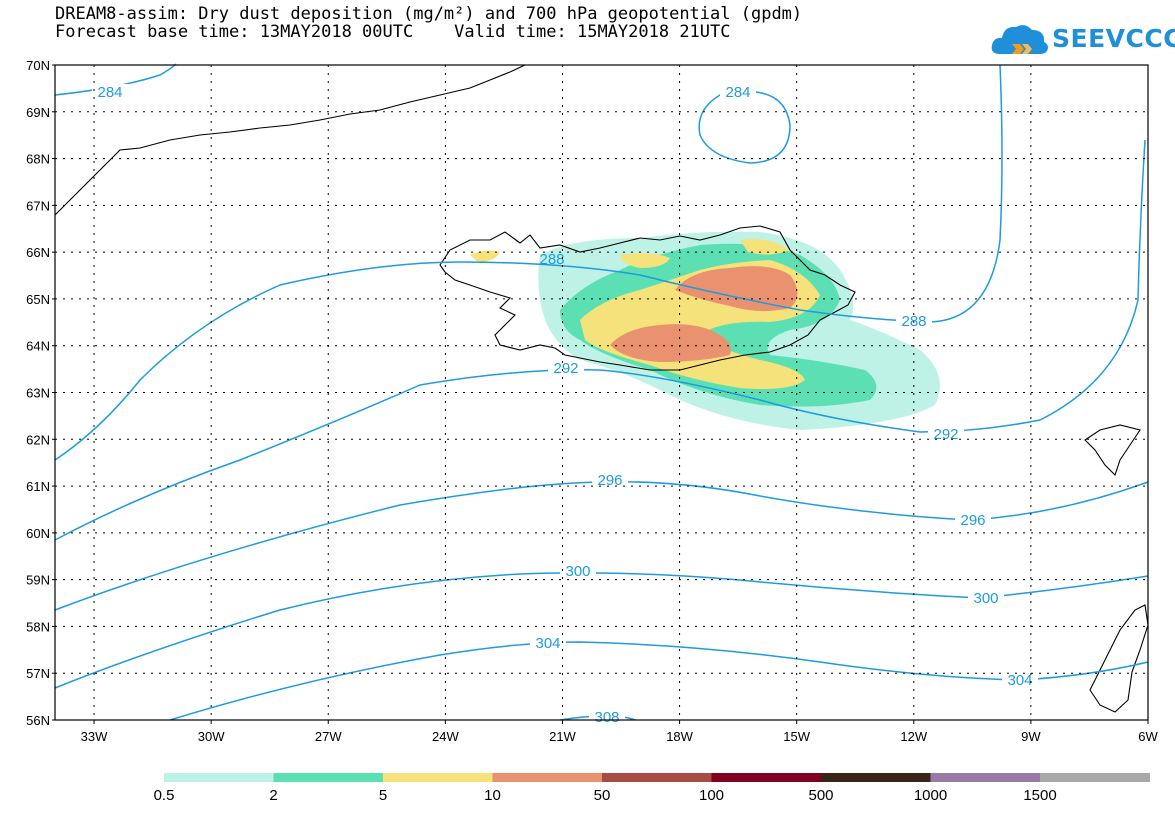 The width and height of the screenshot is (1175, 815). I want to click on lon-tick-label: 12W, so click(913, 736).